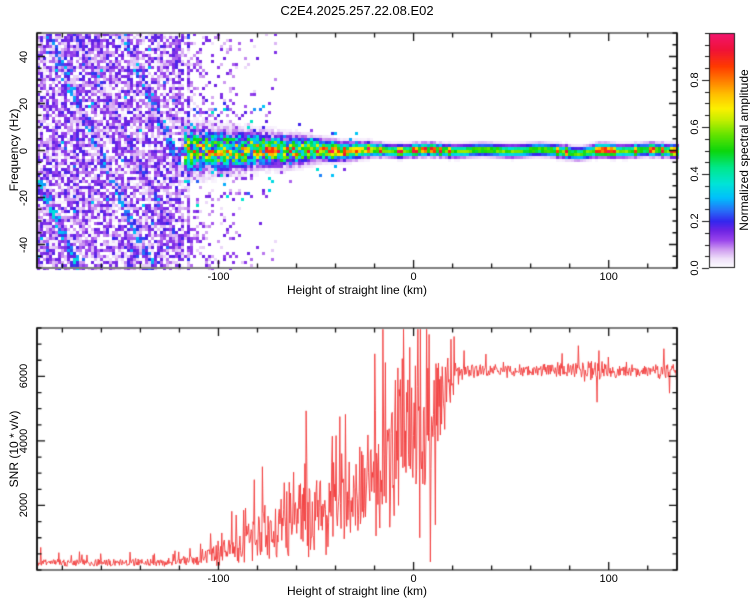  I want to click on figure-title: C2E4.2025.257.22.08.E02, so click(357, 10).